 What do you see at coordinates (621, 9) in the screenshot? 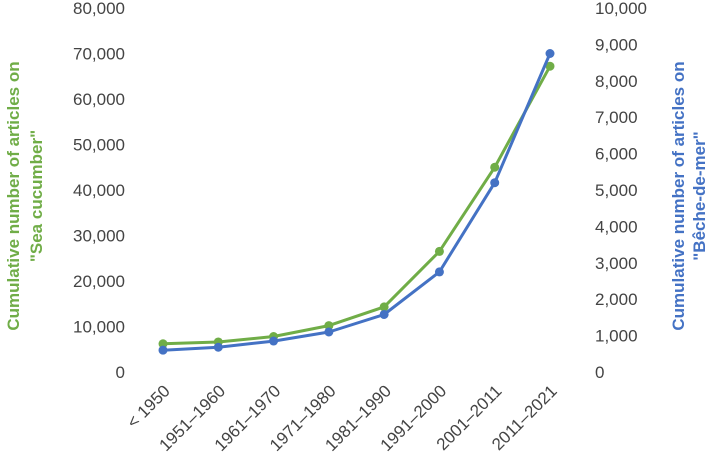
I see `right-tick-label: 10,000` at bounding box center [621, 9].